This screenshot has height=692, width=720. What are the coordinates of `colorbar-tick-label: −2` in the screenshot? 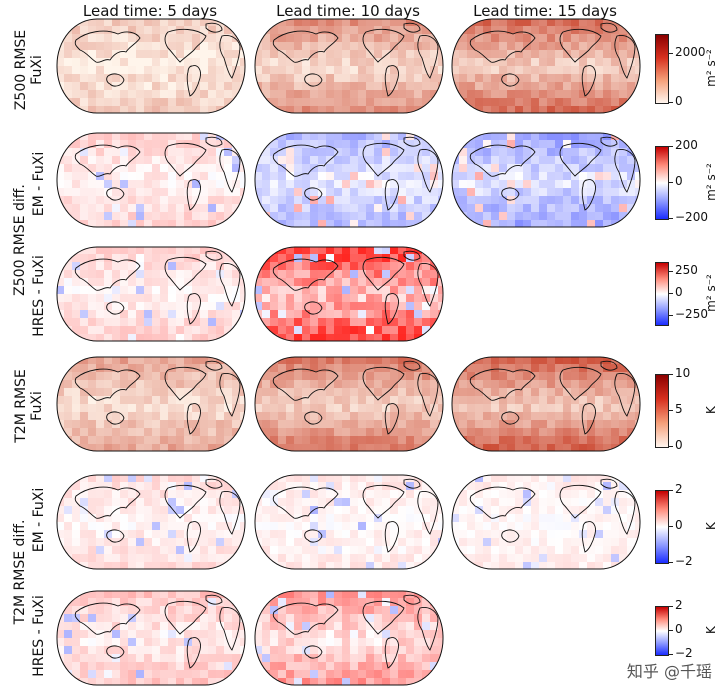 It's located at (684, 561).